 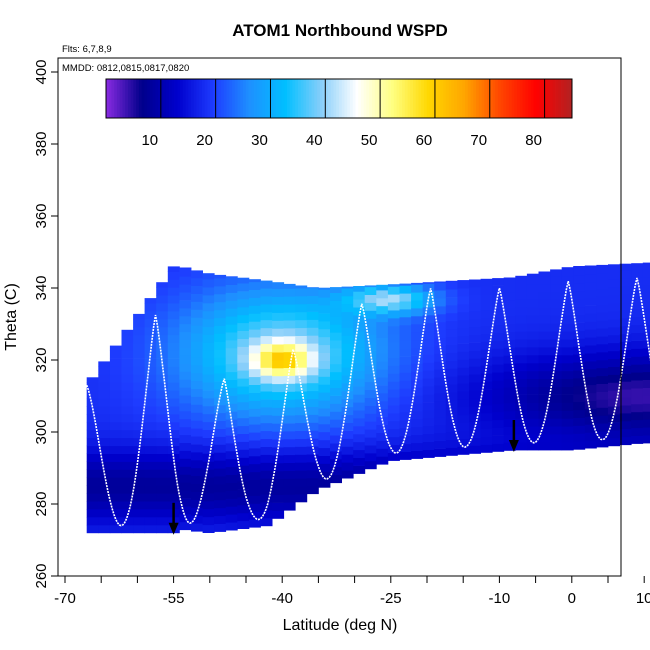 I want to click on y-tick-label: 260, so click(x=41, y=575).